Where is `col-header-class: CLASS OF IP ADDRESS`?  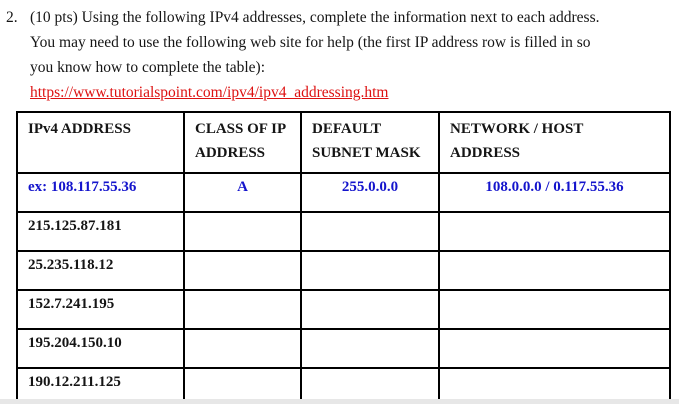
col-header-class: CLASS OF IP ADDRESS is located at coordinates (242, 142).